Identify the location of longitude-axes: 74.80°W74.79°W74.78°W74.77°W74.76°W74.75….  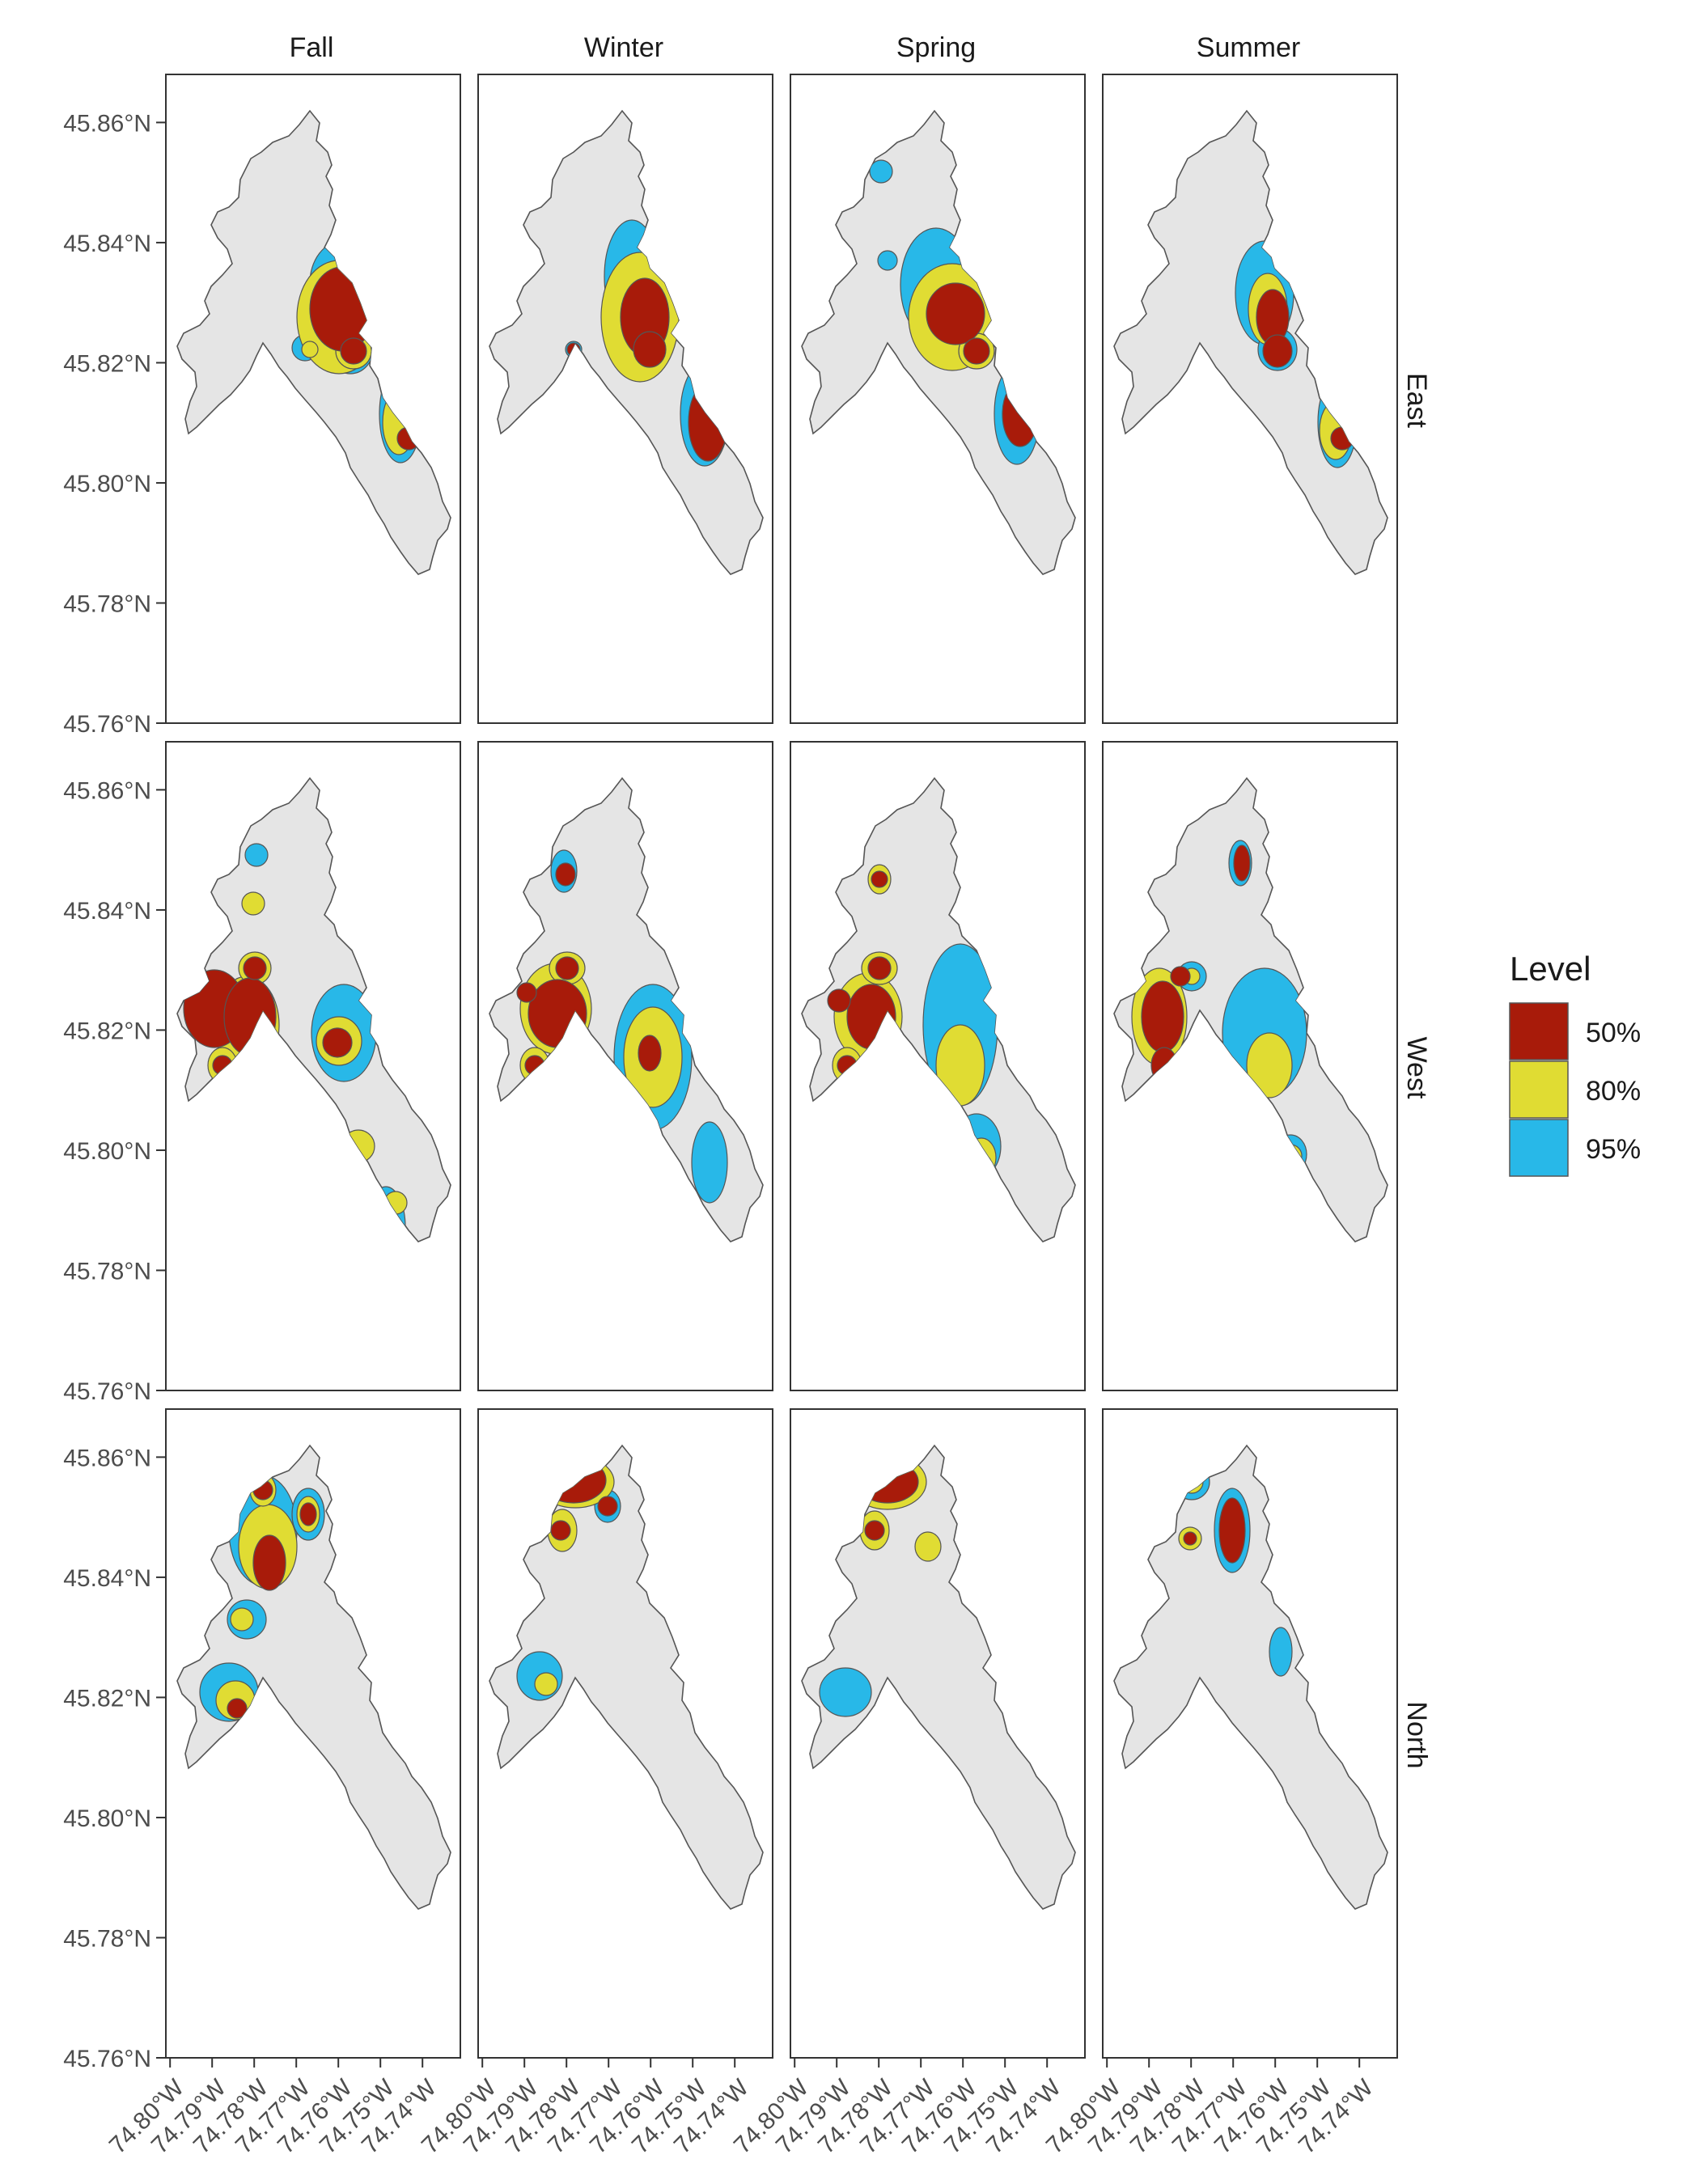
(741, 2108).